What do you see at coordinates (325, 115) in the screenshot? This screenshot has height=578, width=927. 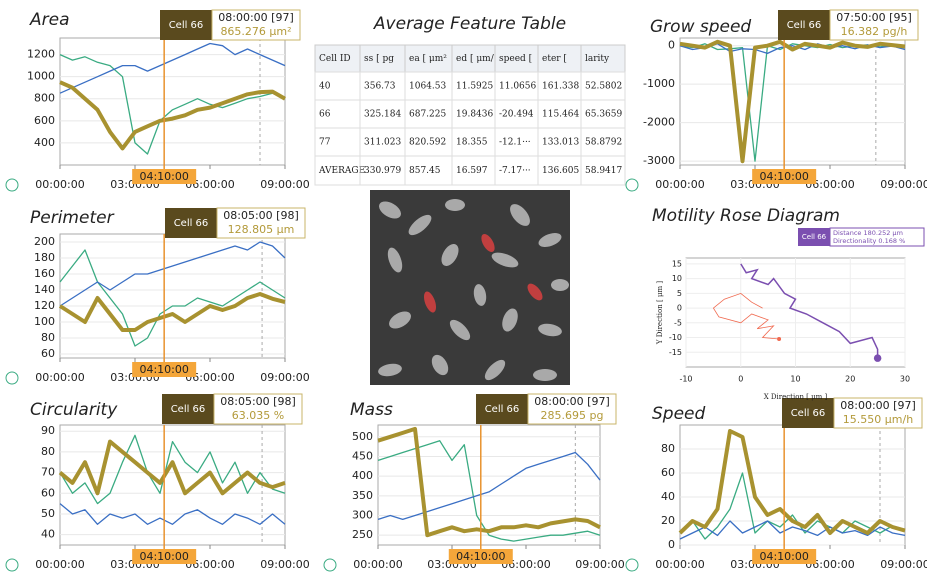 I see `cell-text: 66` at bounding box center [325, 115].